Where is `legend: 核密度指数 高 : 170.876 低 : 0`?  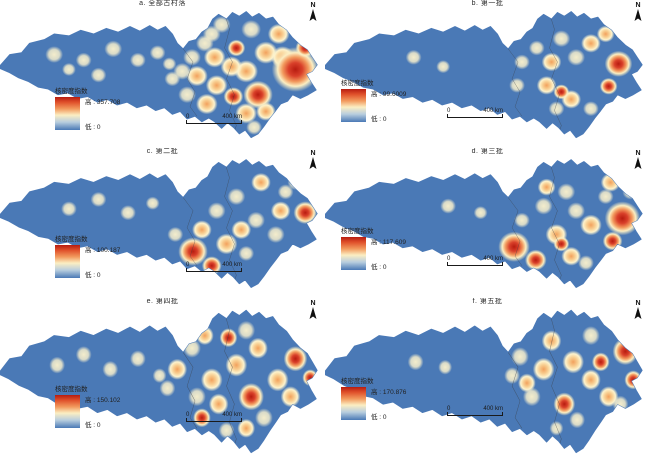
legend: 核密度指数 高 : 170.876 低 : 0 is located at coordinates (373, 401).